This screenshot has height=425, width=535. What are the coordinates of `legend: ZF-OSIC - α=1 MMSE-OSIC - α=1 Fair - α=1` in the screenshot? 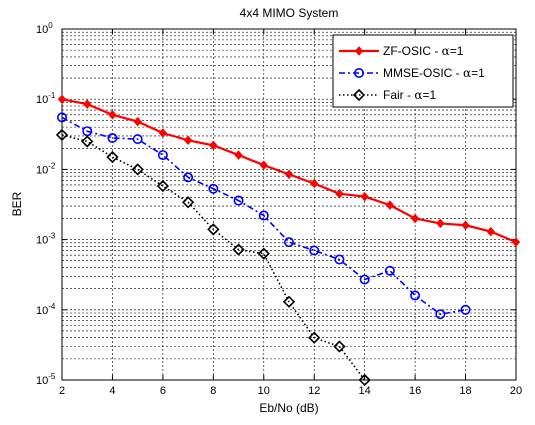 It's located at (423, 71).